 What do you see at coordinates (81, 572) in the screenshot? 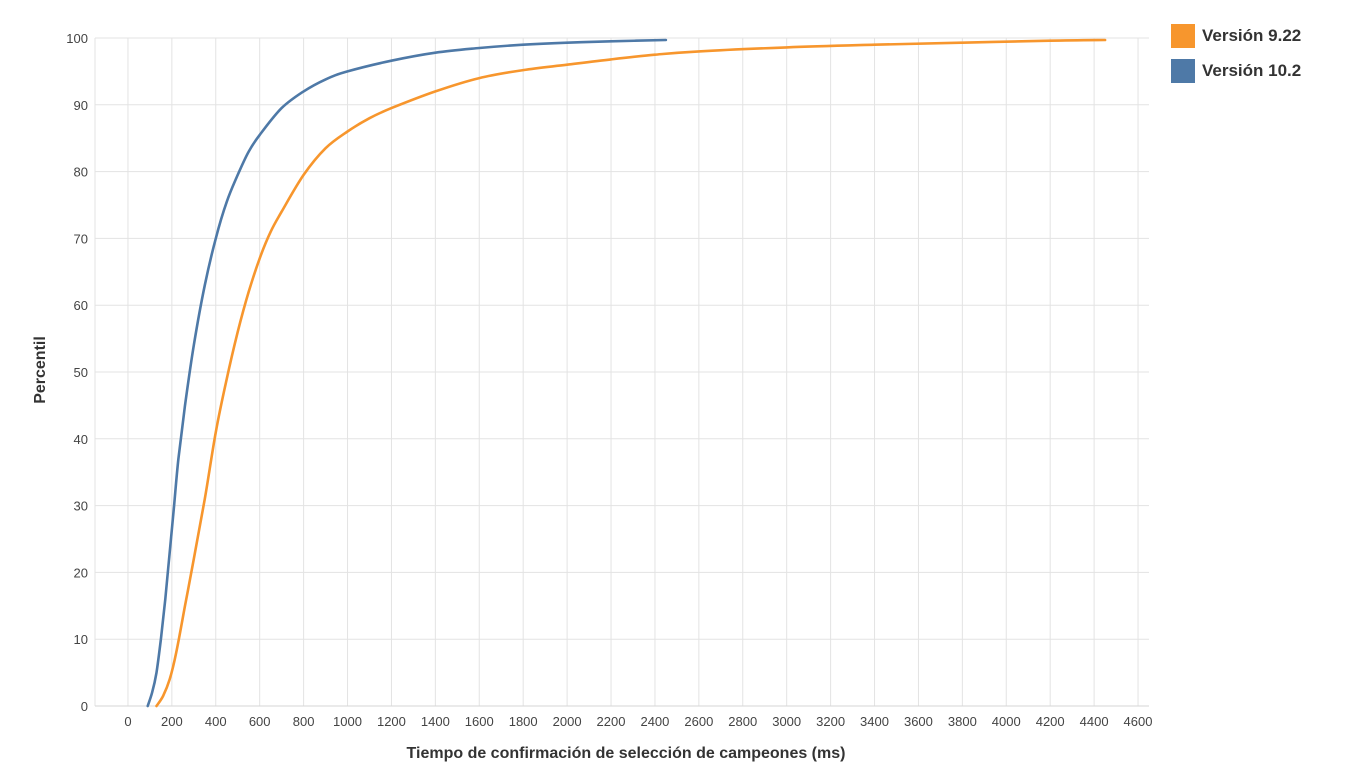
I see `y-tick-label: 20` at bounding box center [81, 572].